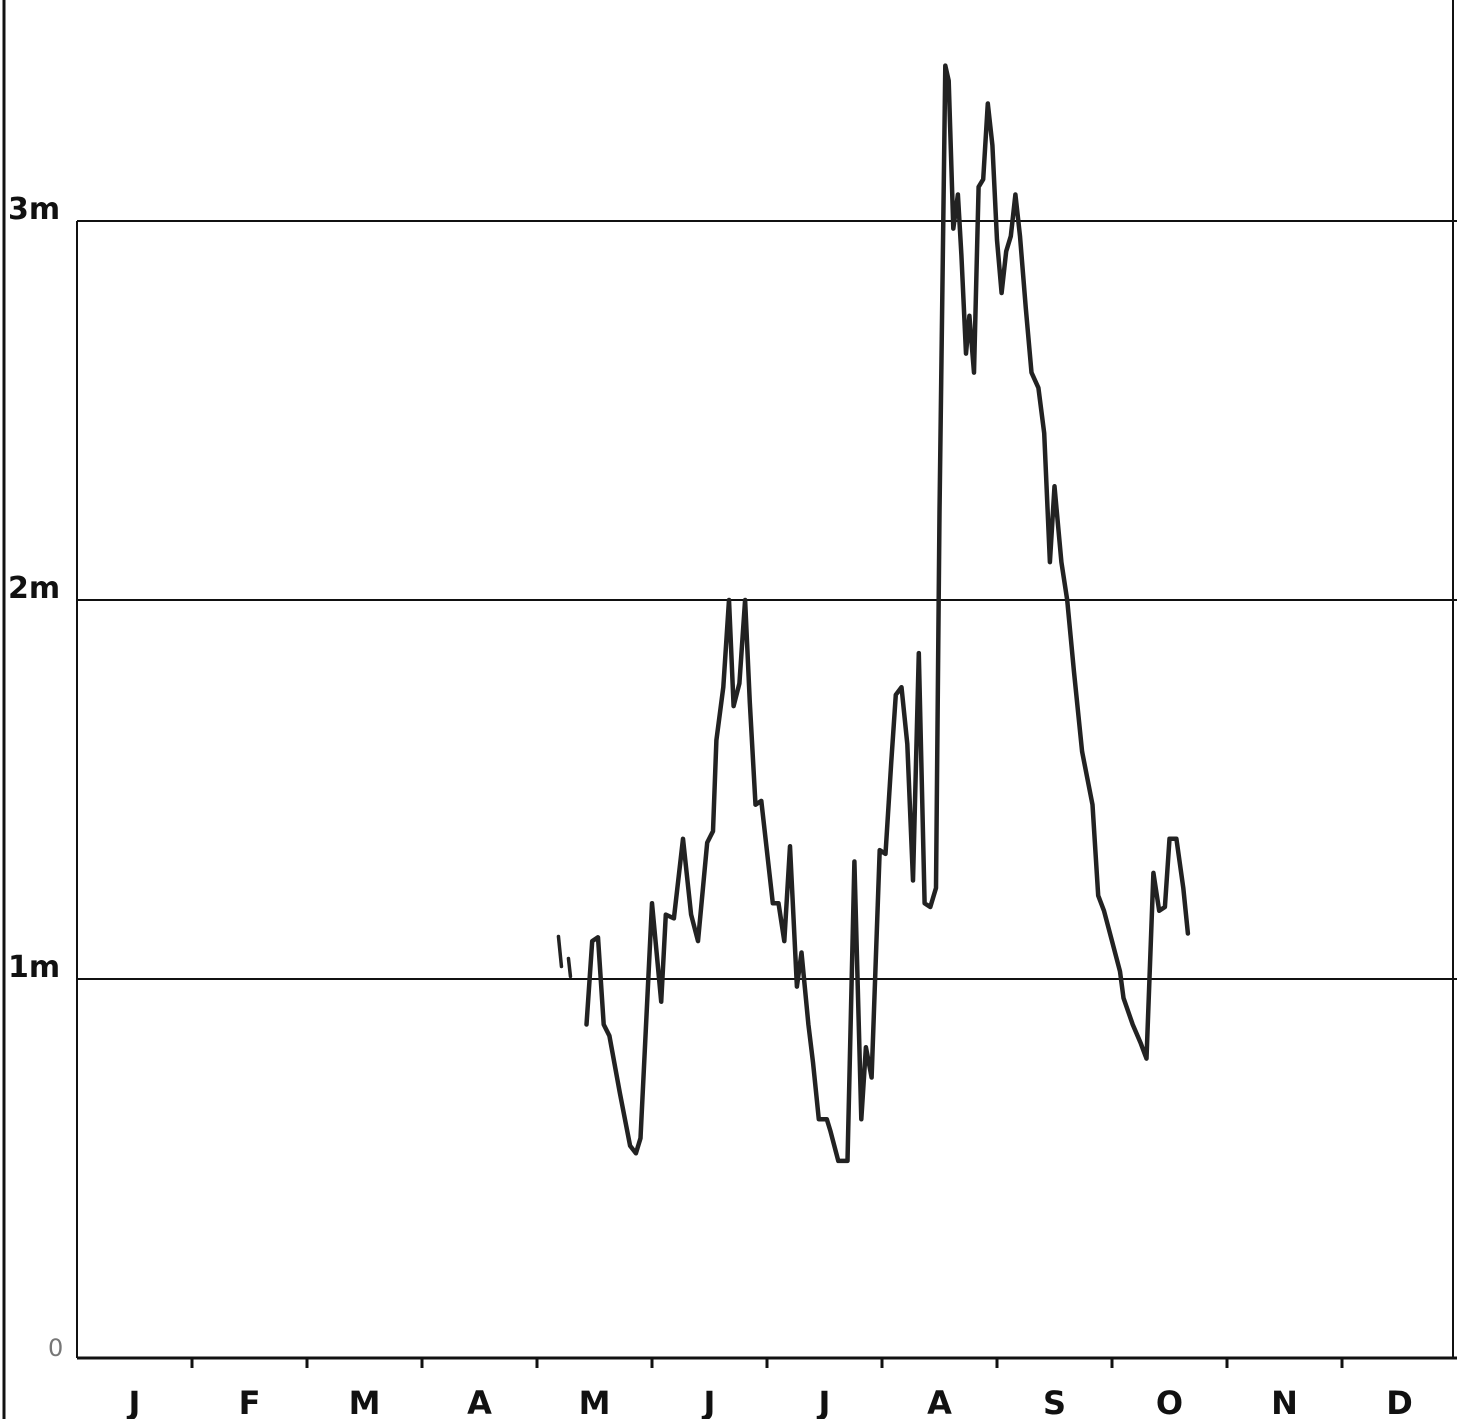  Describe the element at coordinates (1284, 1401) in the screenshot. I see `month-label: N` at that location.